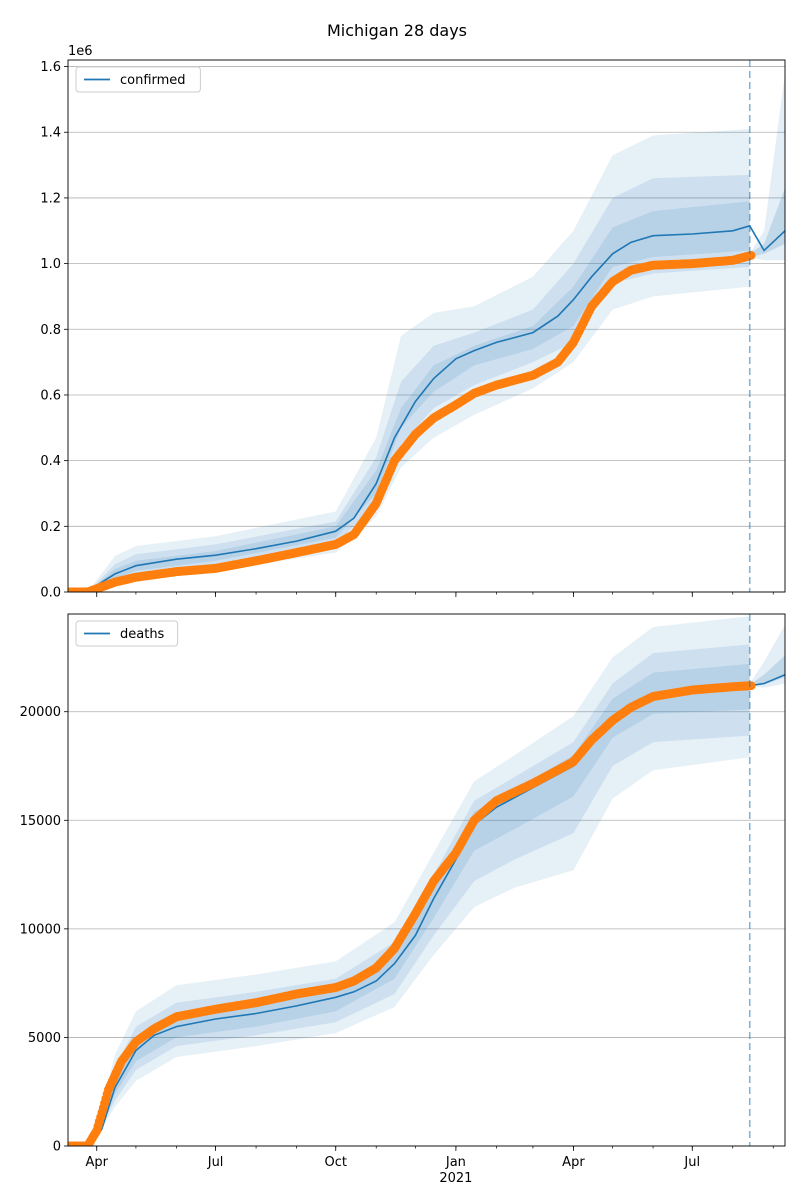  Describe the element at coordinates (50, 198) in the screenshot. I see `y-tick-label: 1.2` at that location.